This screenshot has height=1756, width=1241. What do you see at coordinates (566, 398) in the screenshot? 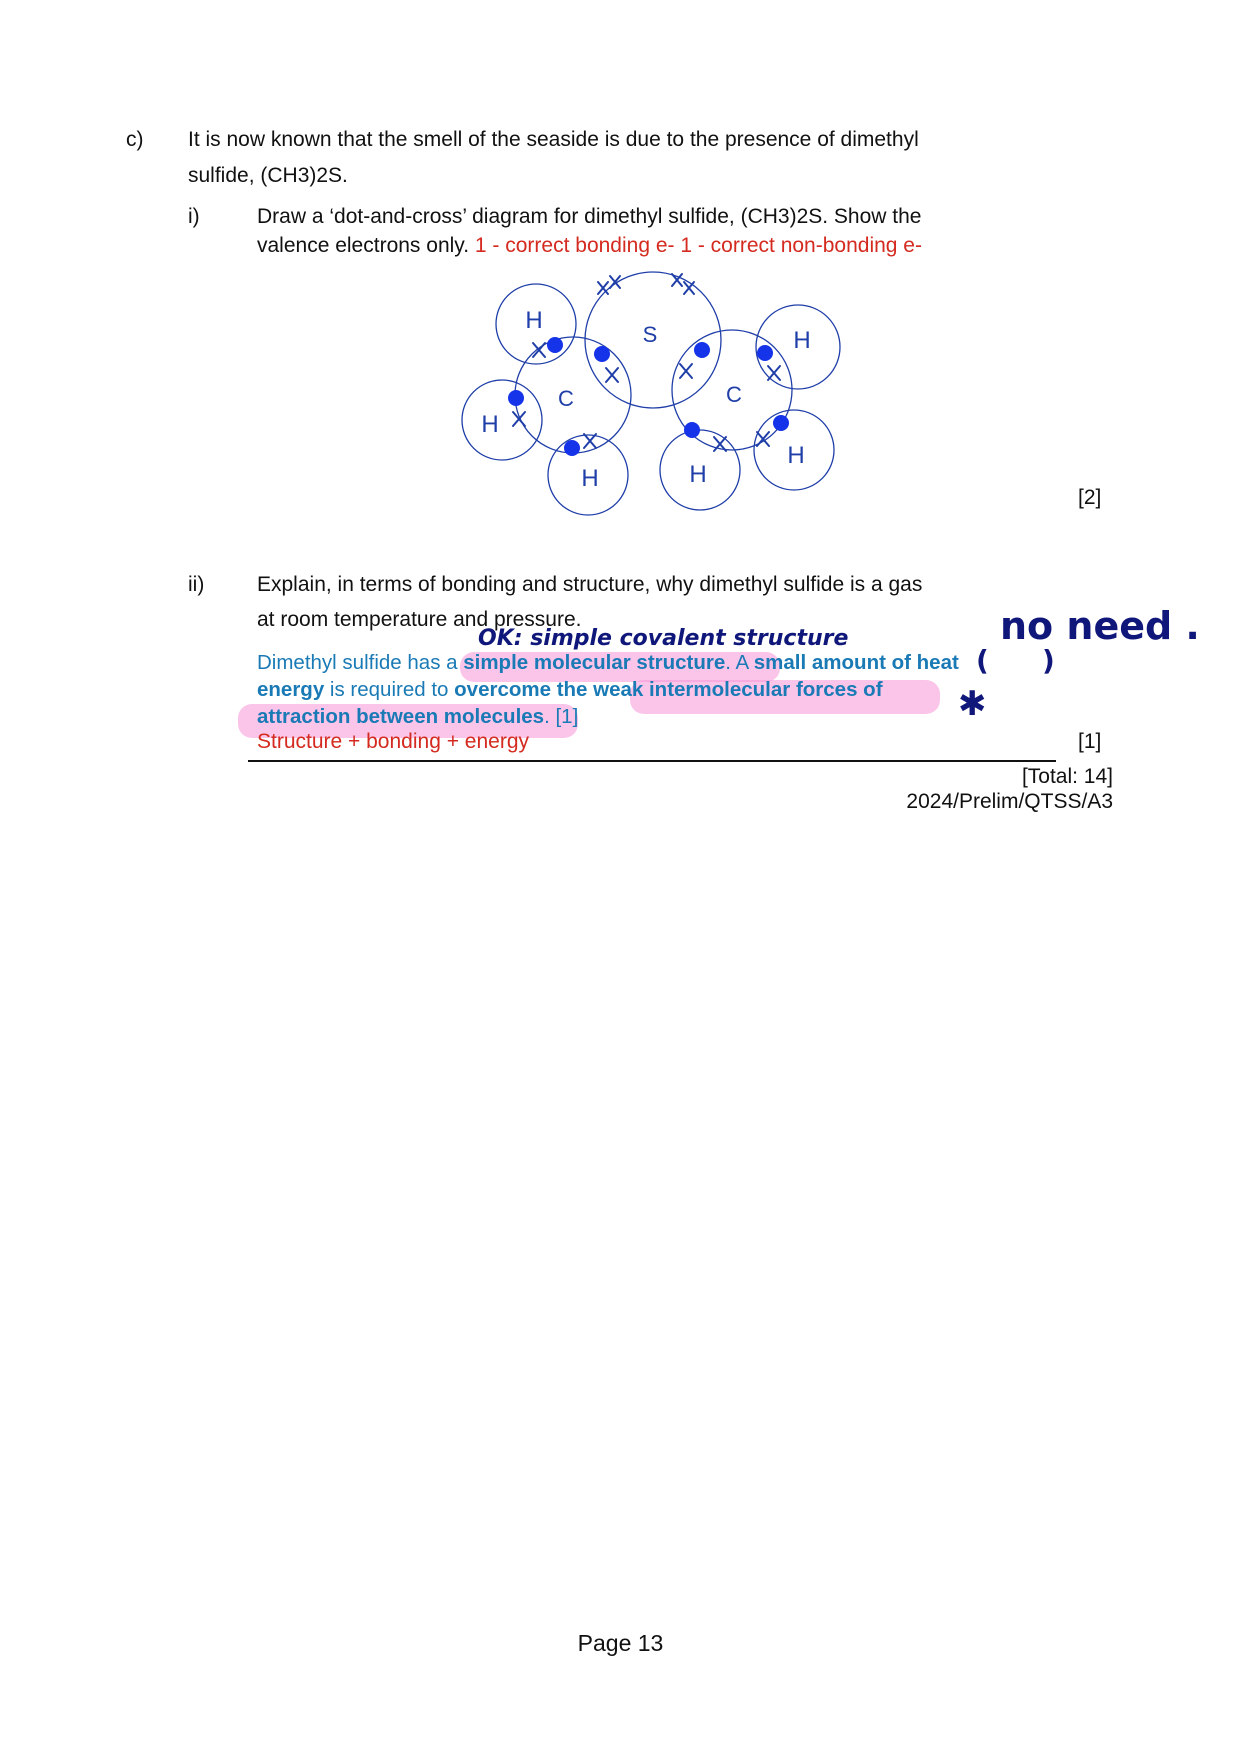
I see `atom-c-left: C` at bounding box center [566, 398].